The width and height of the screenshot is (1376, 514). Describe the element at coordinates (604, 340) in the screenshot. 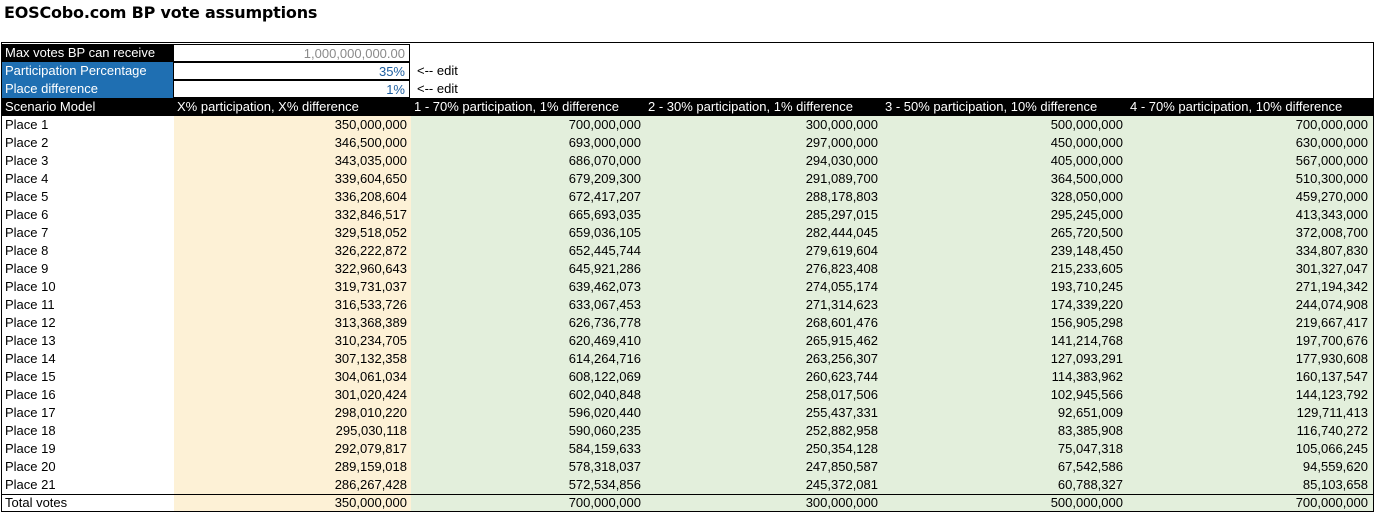

I see `table-cell: 620,469,410` at that location.